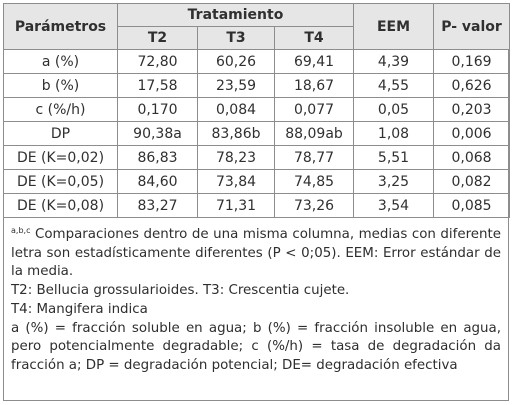  I want to click on cell-t4: 73,26, so click(314, 205).